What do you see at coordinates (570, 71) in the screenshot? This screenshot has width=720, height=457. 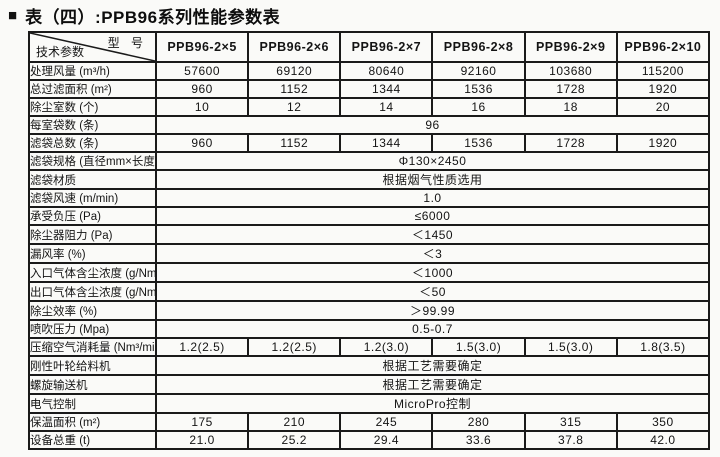 I see `value-cell: 103680` at bounding box center [570, 71].